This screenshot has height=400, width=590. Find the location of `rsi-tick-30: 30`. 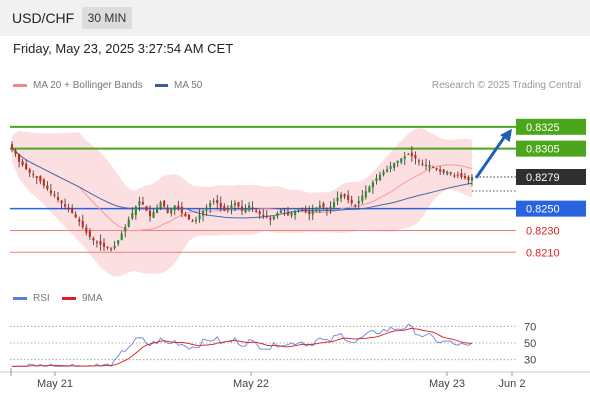

rsi-tick-30: 30 is located at coordinates (530, 361).